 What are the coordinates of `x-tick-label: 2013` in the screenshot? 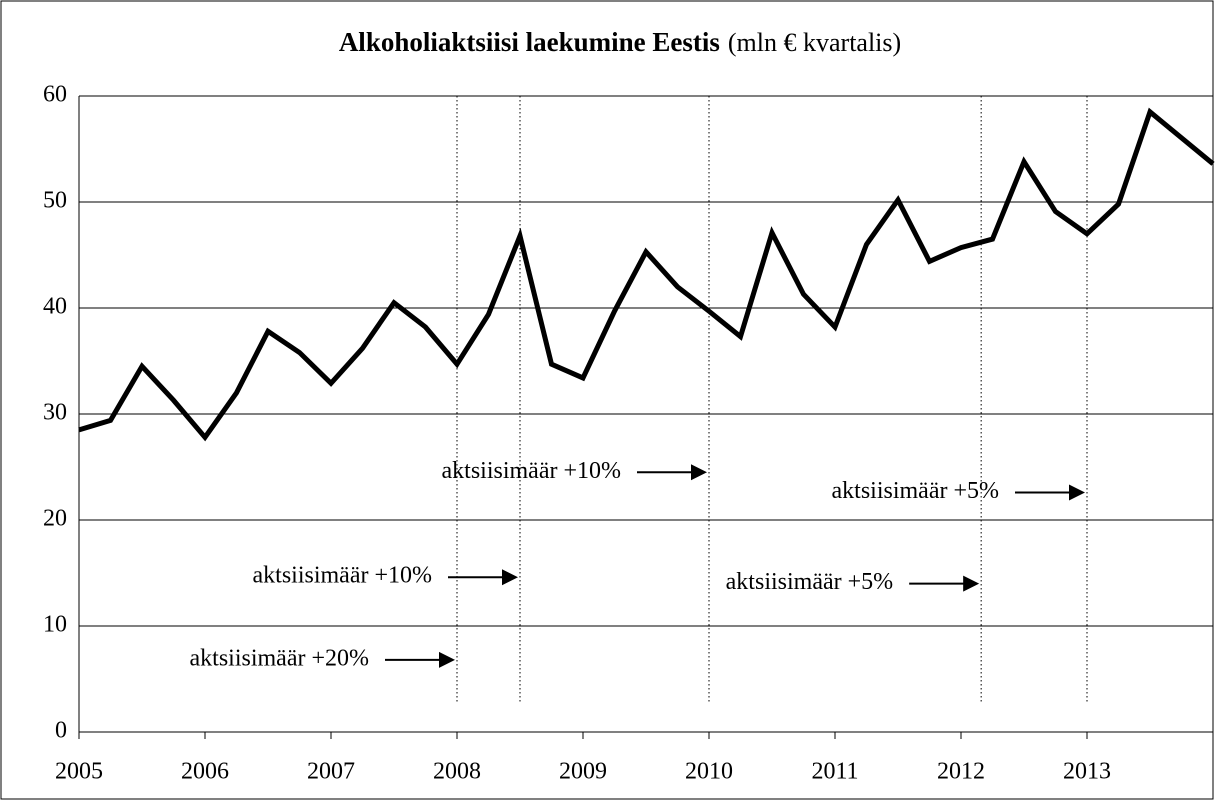 It's located at (1087, 772).